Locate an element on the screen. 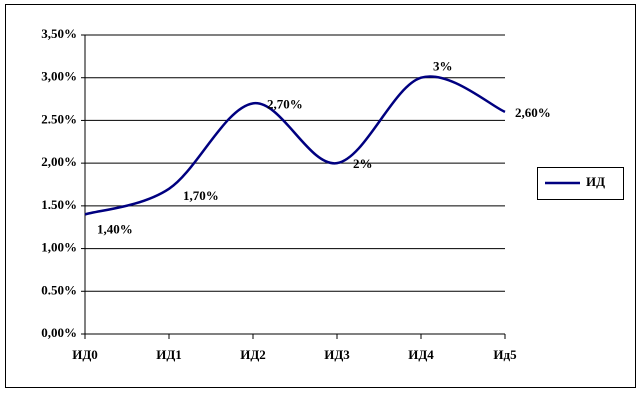  y-tick-label: 0.50% is located at coordinates (59, 289).